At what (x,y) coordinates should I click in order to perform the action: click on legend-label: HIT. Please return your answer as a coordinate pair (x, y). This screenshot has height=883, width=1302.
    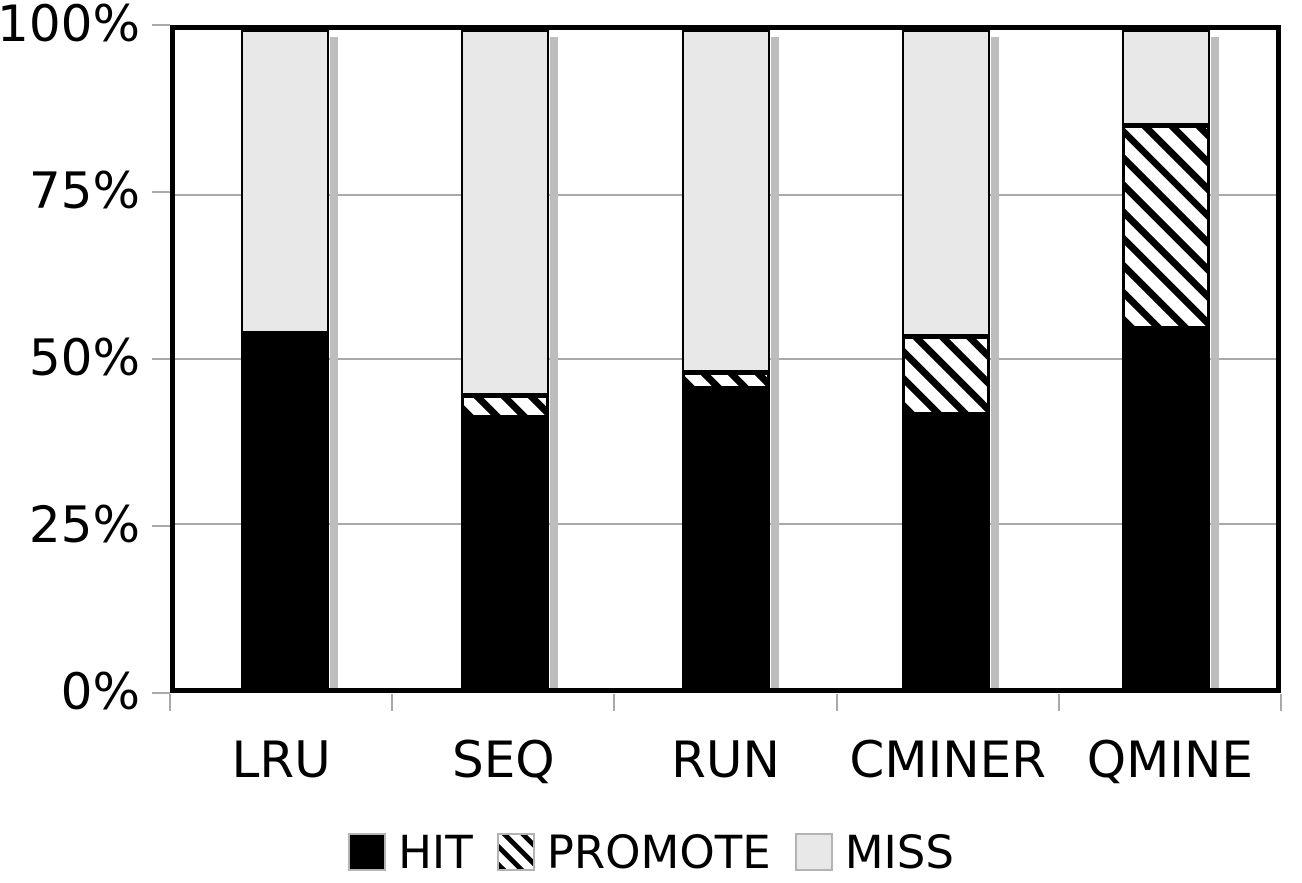
    Looking at the image, I should click on (435, 852).